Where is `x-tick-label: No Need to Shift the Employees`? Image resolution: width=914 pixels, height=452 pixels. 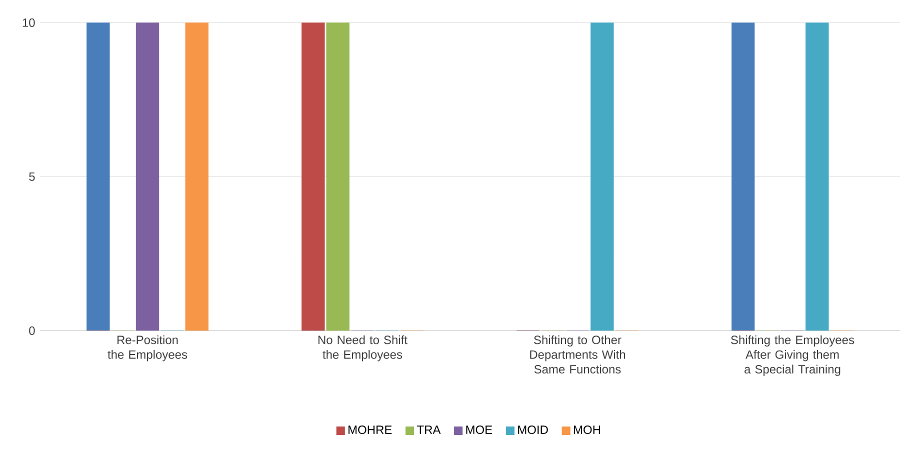 x-tick-label: No Need to Shift the Employees is located at coordinates (363, 348).